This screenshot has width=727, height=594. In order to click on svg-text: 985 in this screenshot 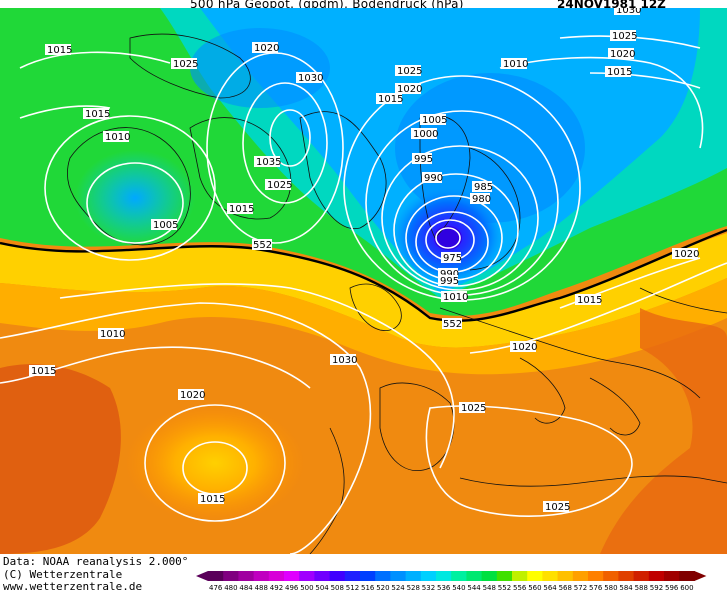, I will do `click(483, 187)`.